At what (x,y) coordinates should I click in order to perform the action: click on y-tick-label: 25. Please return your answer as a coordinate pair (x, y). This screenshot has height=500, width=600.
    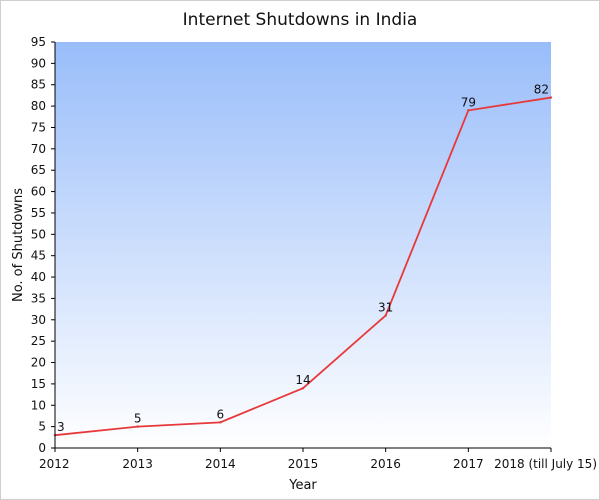
    Looking at the image, I should click on (38, 341).